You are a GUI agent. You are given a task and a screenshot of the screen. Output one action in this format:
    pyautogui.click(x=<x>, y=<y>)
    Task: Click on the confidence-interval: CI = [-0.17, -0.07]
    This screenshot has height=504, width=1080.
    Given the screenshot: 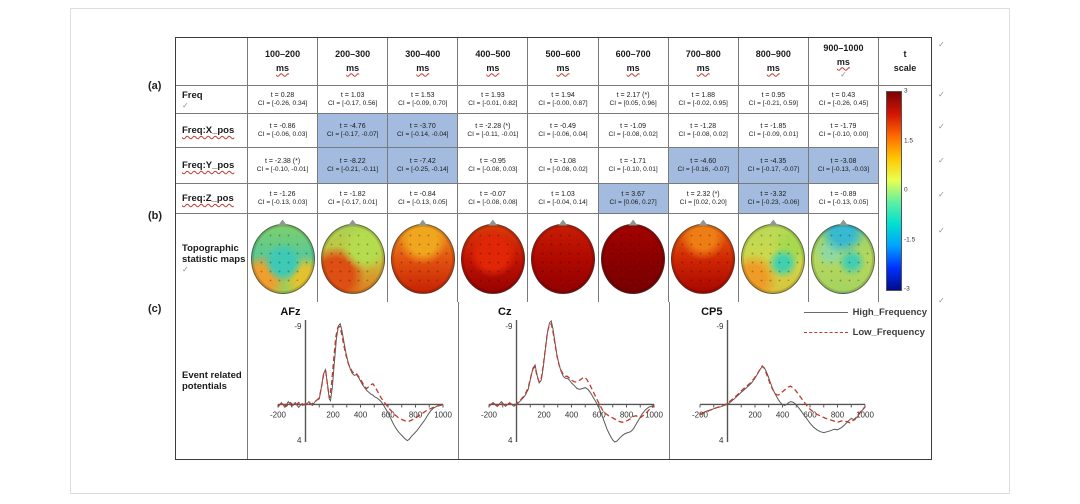 What is the action you would take?
    pyautogui.click(x=352, y=134)
    